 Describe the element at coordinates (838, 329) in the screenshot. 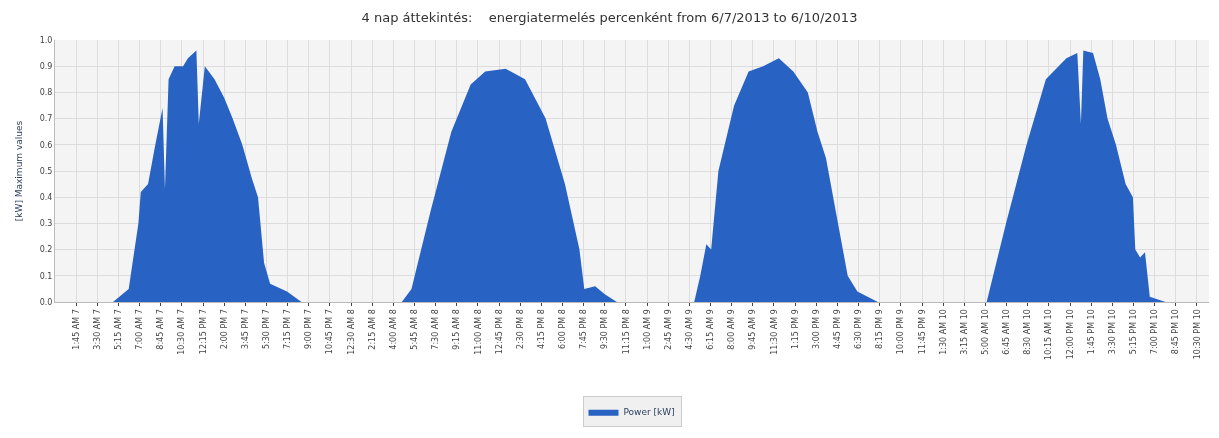

I see `x-tick-label: 4:45 PM 9` at that location.